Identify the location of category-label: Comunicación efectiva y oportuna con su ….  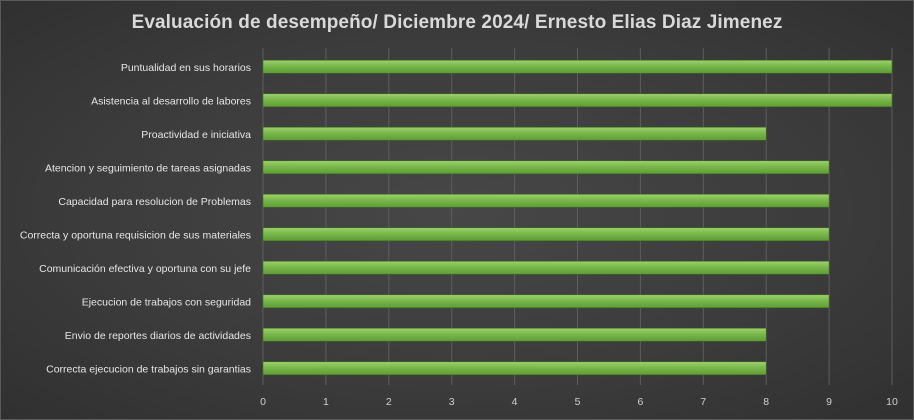
(145, 269).